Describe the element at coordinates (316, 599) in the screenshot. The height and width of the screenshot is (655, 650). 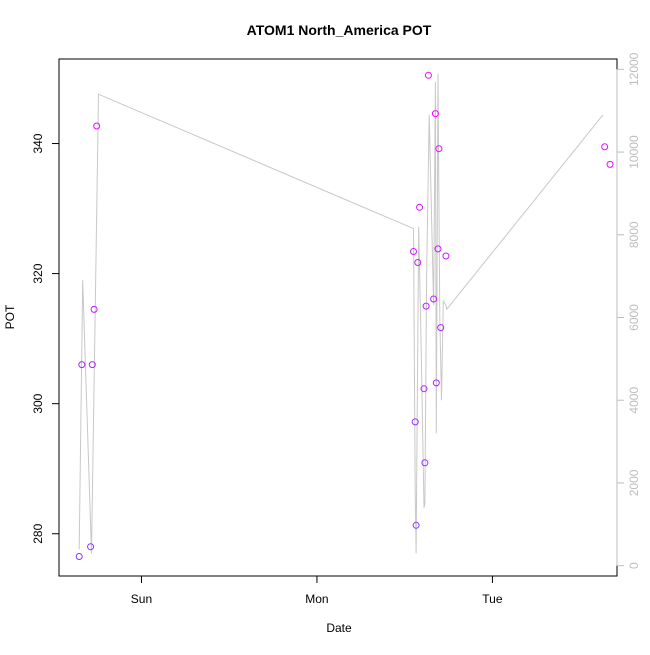
I see `x-tick-label: Mon` at that location.